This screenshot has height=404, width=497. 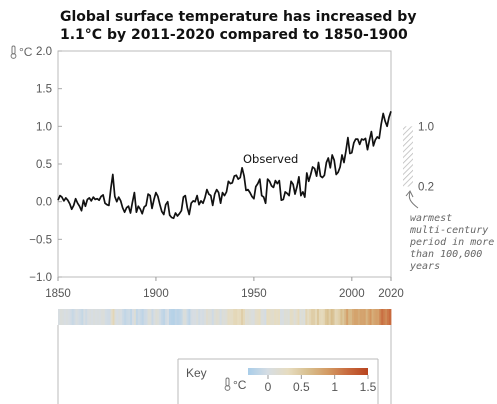 I want to click on y-tick-label: 0.0, so click(x=44, y=203).